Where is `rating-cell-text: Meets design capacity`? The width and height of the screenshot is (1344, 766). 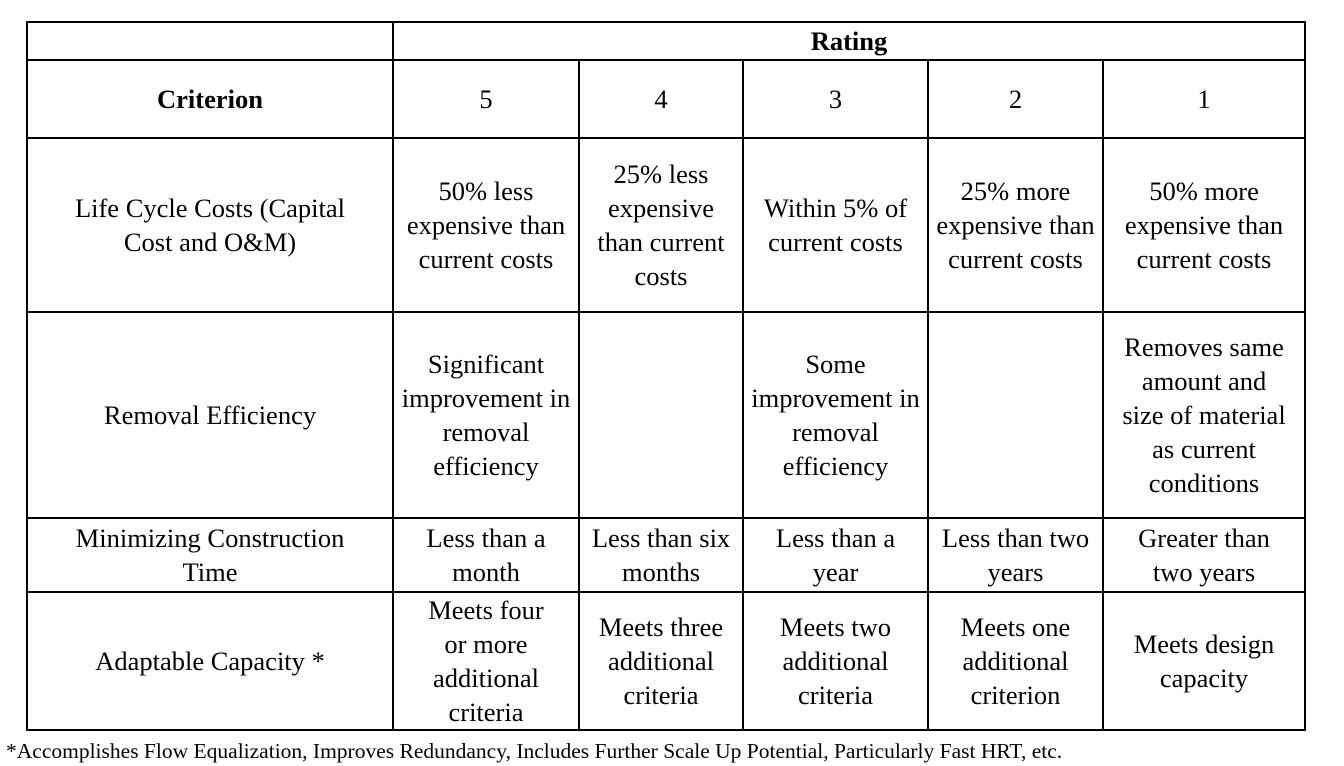
rating-cell-text: Meets design capacity is located at coordinates (1204, 661).